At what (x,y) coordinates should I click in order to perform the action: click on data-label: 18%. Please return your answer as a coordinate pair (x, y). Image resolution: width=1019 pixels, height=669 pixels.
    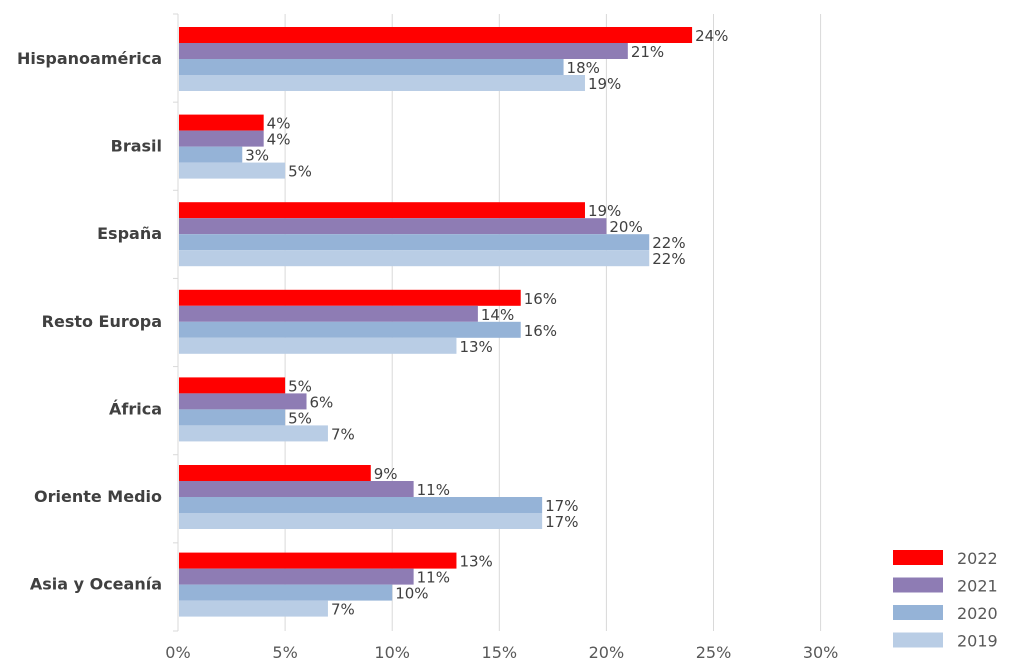
    Looking at the image, I should click on (583, 68).